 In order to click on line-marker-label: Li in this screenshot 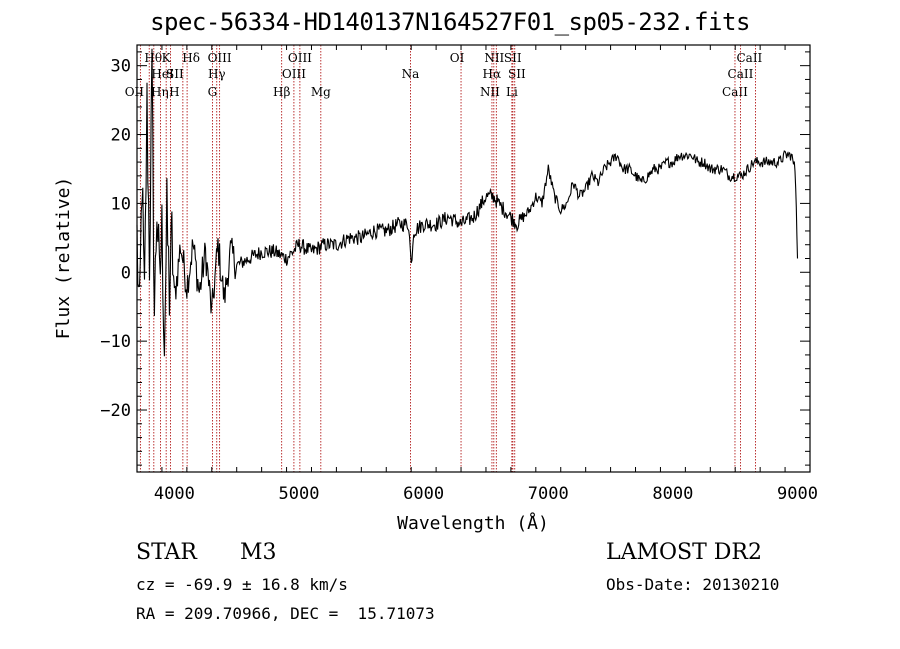, I will do `click(512, 92)`.